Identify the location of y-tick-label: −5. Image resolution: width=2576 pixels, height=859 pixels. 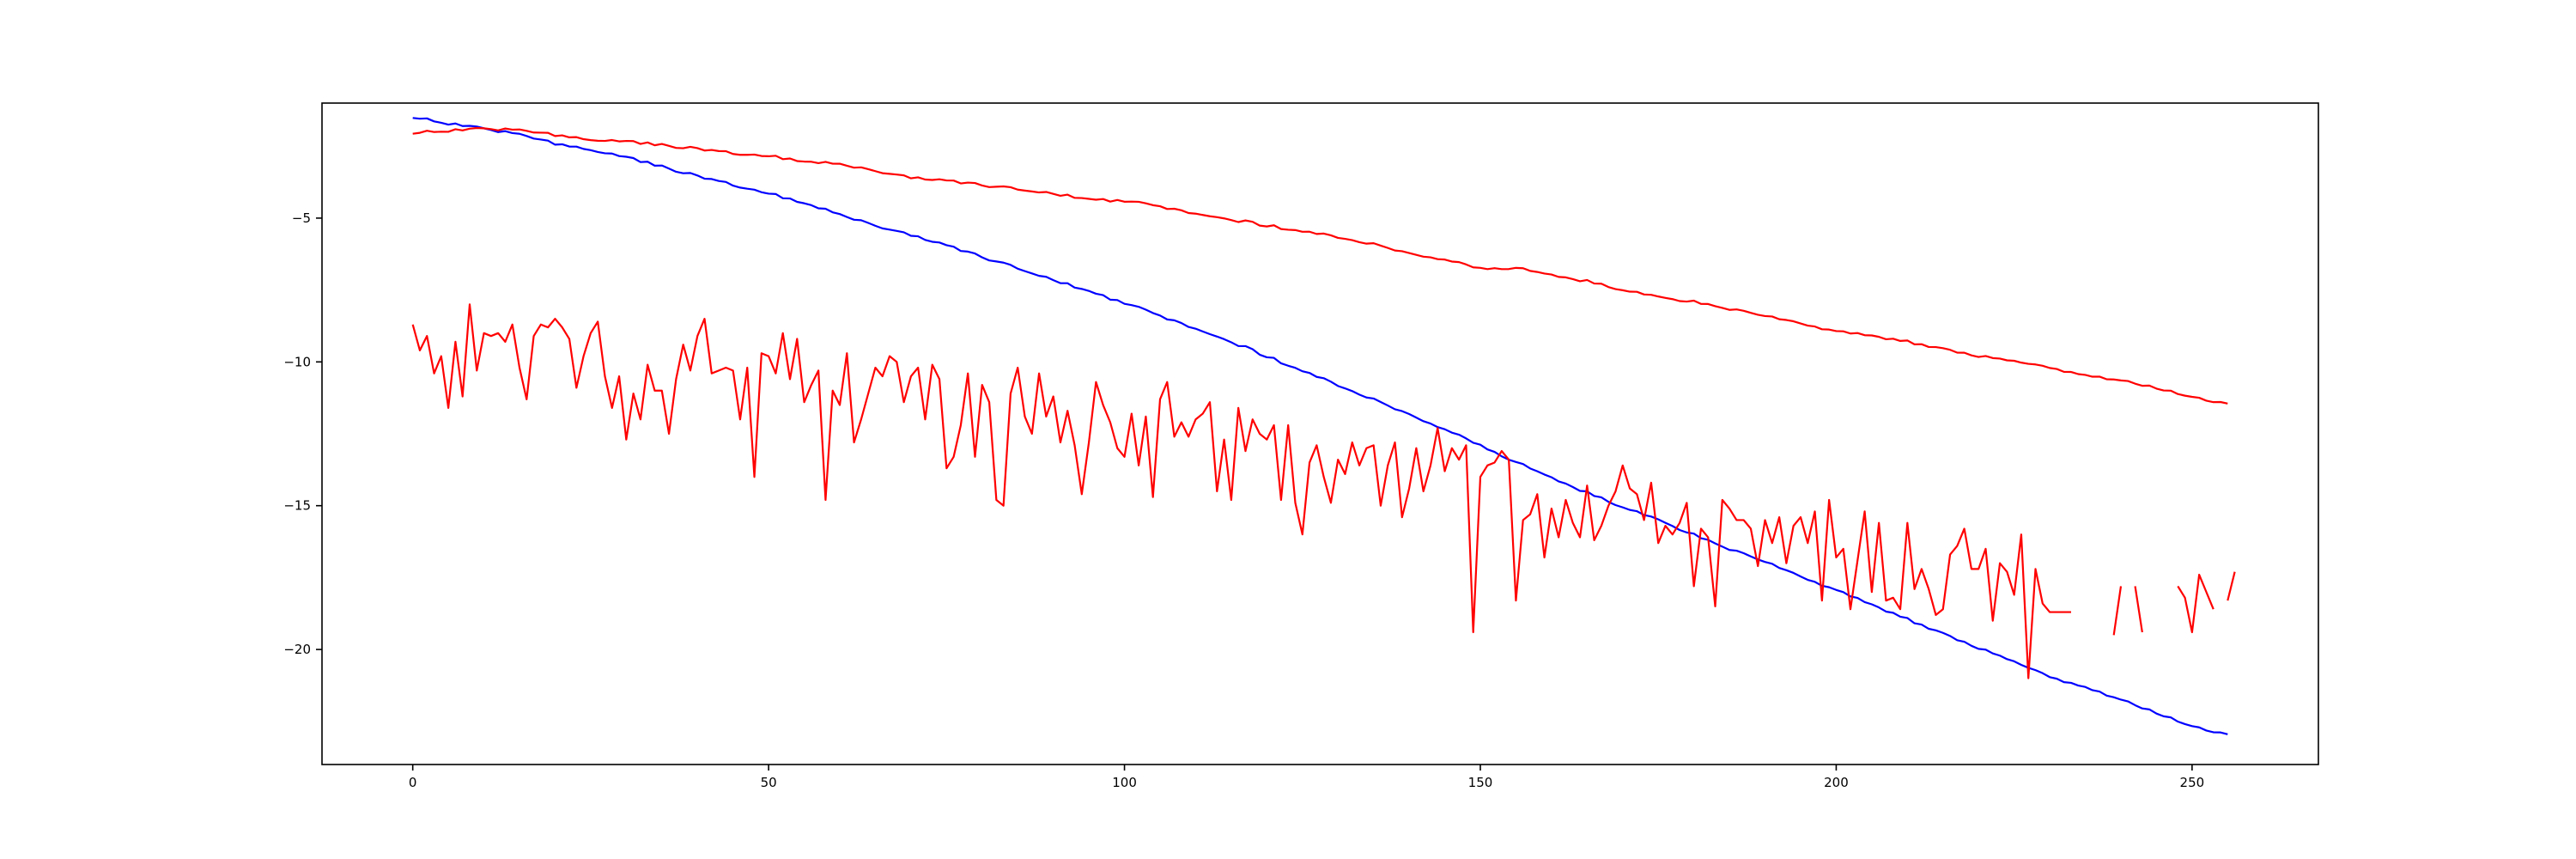
(301, 218).